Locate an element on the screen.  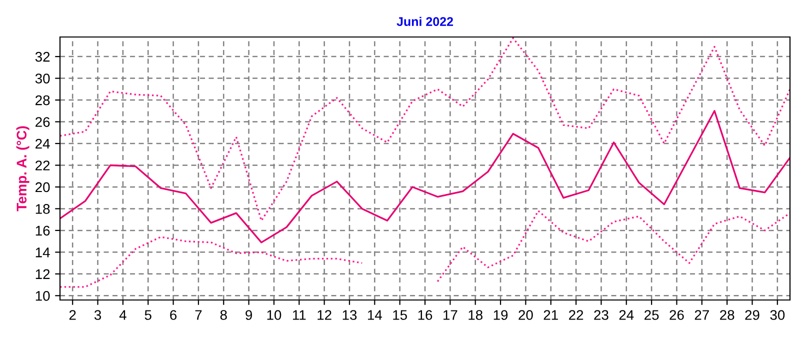
y-tick-label: 30 is located at coordinates (42, 79).